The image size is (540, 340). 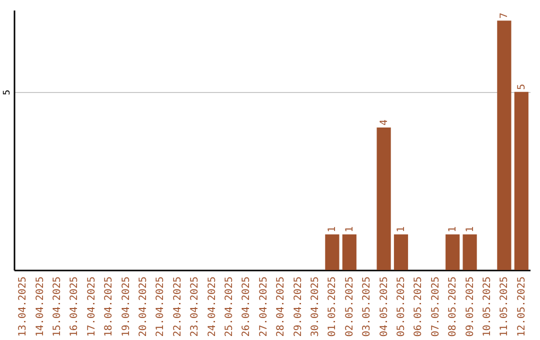 I want to click on x-tick-label: 04.05.2025, so click(x=384, y=306).